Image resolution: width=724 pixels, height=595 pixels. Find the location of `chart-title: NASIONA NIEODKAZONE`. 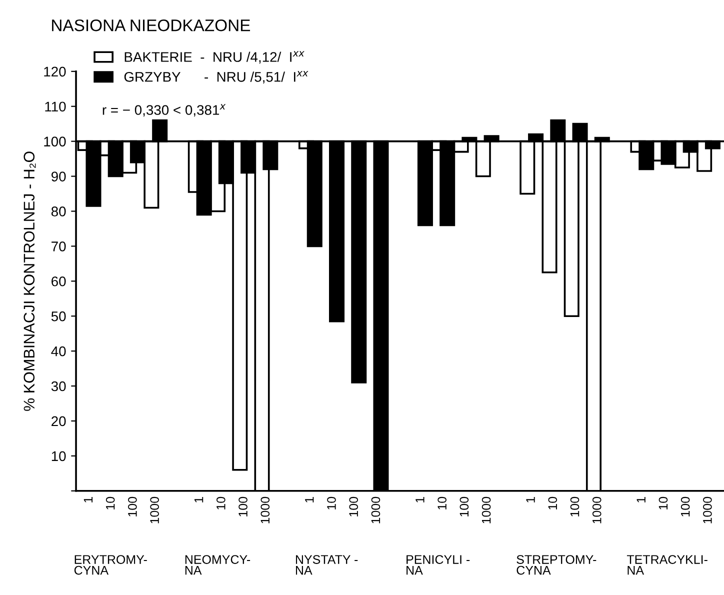

chart-title: NASIONA NIEODKAZONE is located at coordinates (151, 25).